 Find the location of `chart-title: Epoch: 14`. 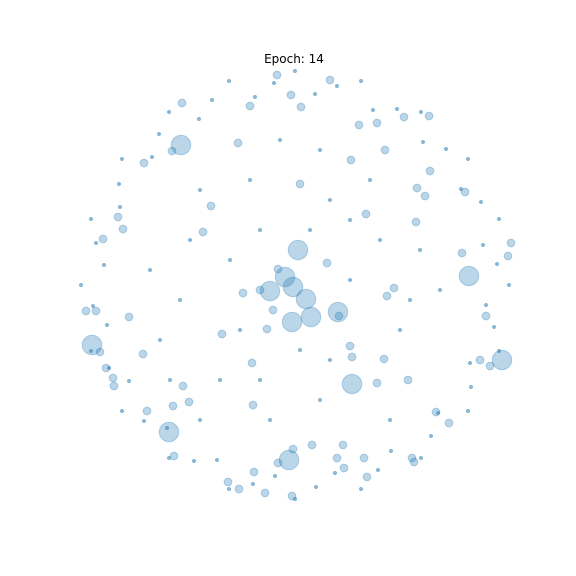

chart-title: Epoch: 14 is located at coordinates (294, 59).